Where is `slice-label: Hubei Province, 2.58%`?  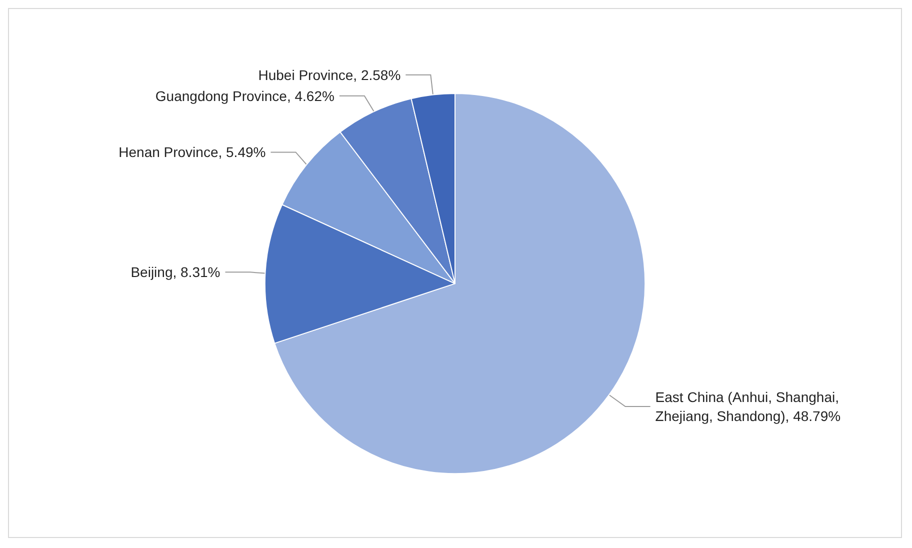
slice-label: Hubei Province, 2.58% is located at coordinates (329, 74).